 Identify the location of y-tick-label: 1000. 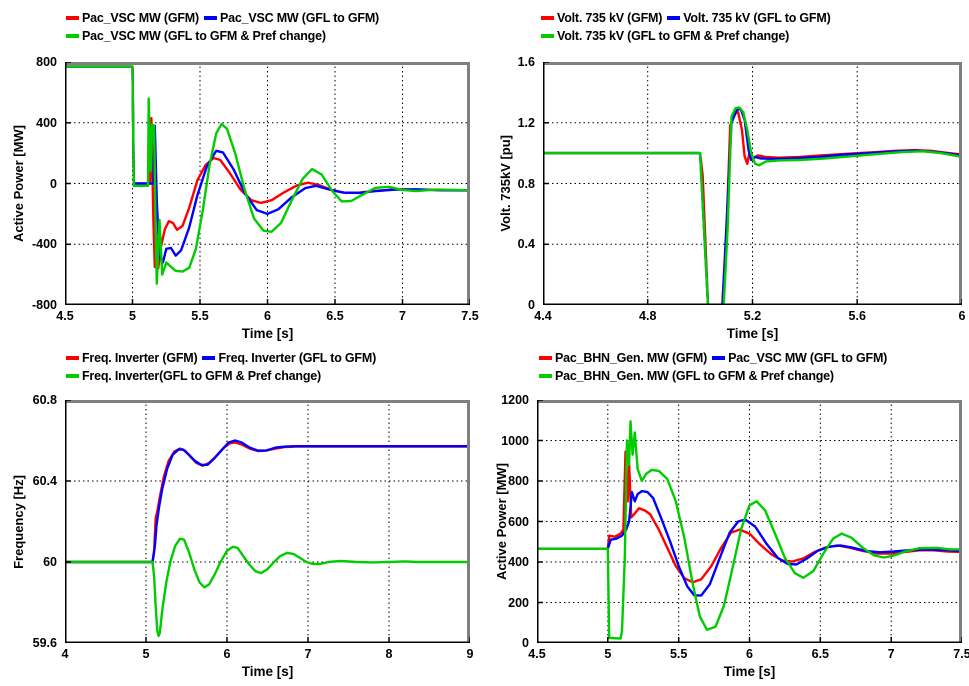
(515, 440).